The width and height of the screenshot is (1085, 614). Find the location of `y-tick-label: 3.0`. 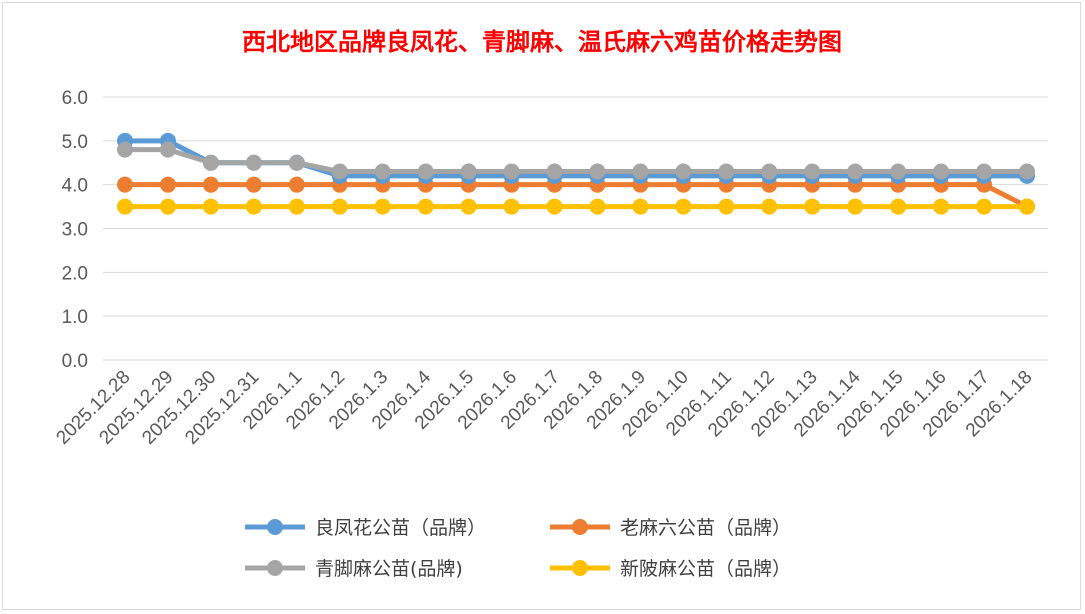

y-tick-label: 3.0 is located at coordinates (75, 230).